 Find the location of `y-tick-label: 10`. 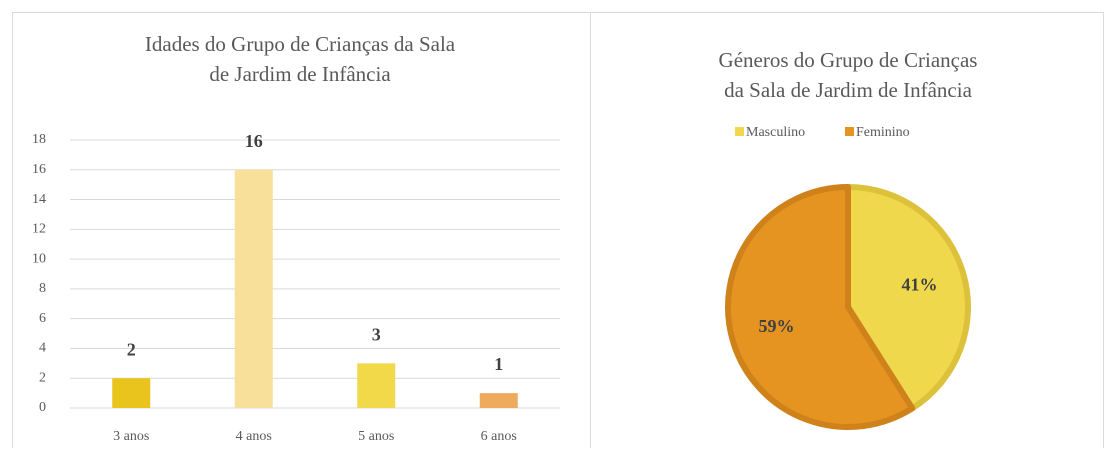

y-tick-label: 10 is located at coordinates (39, 258).